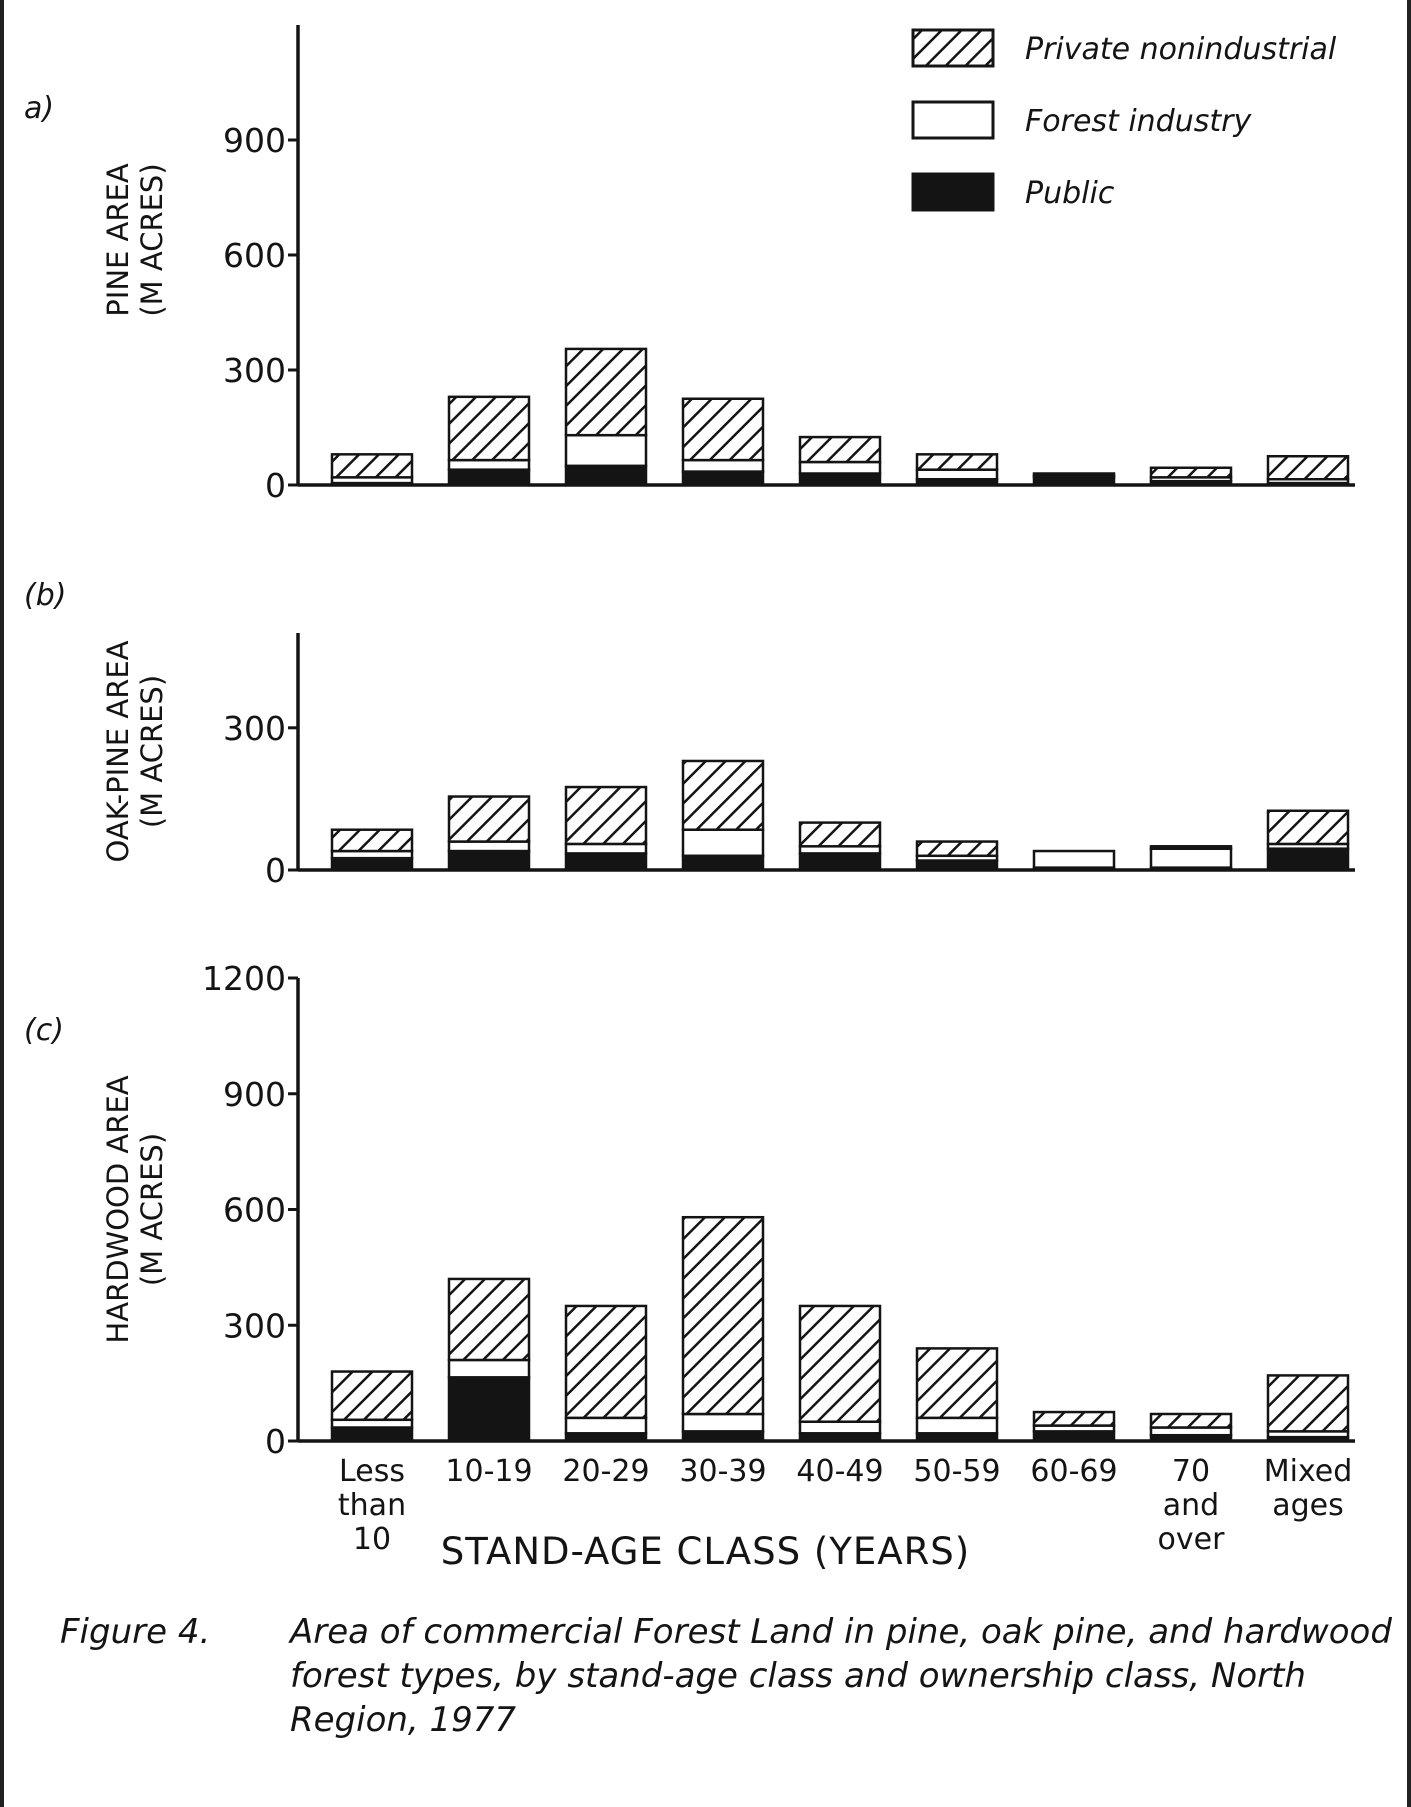  I want to click on y-tick-label: 1200, so click(244, 978).